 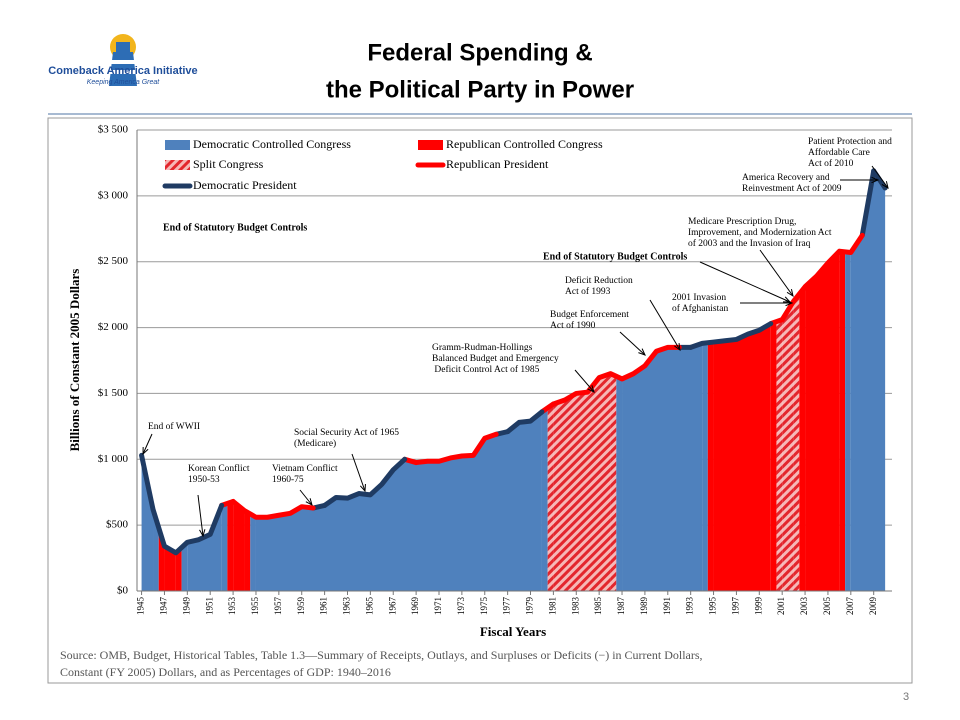 I want to click on x-tick-label: 1957, so click(x=278, y=606).